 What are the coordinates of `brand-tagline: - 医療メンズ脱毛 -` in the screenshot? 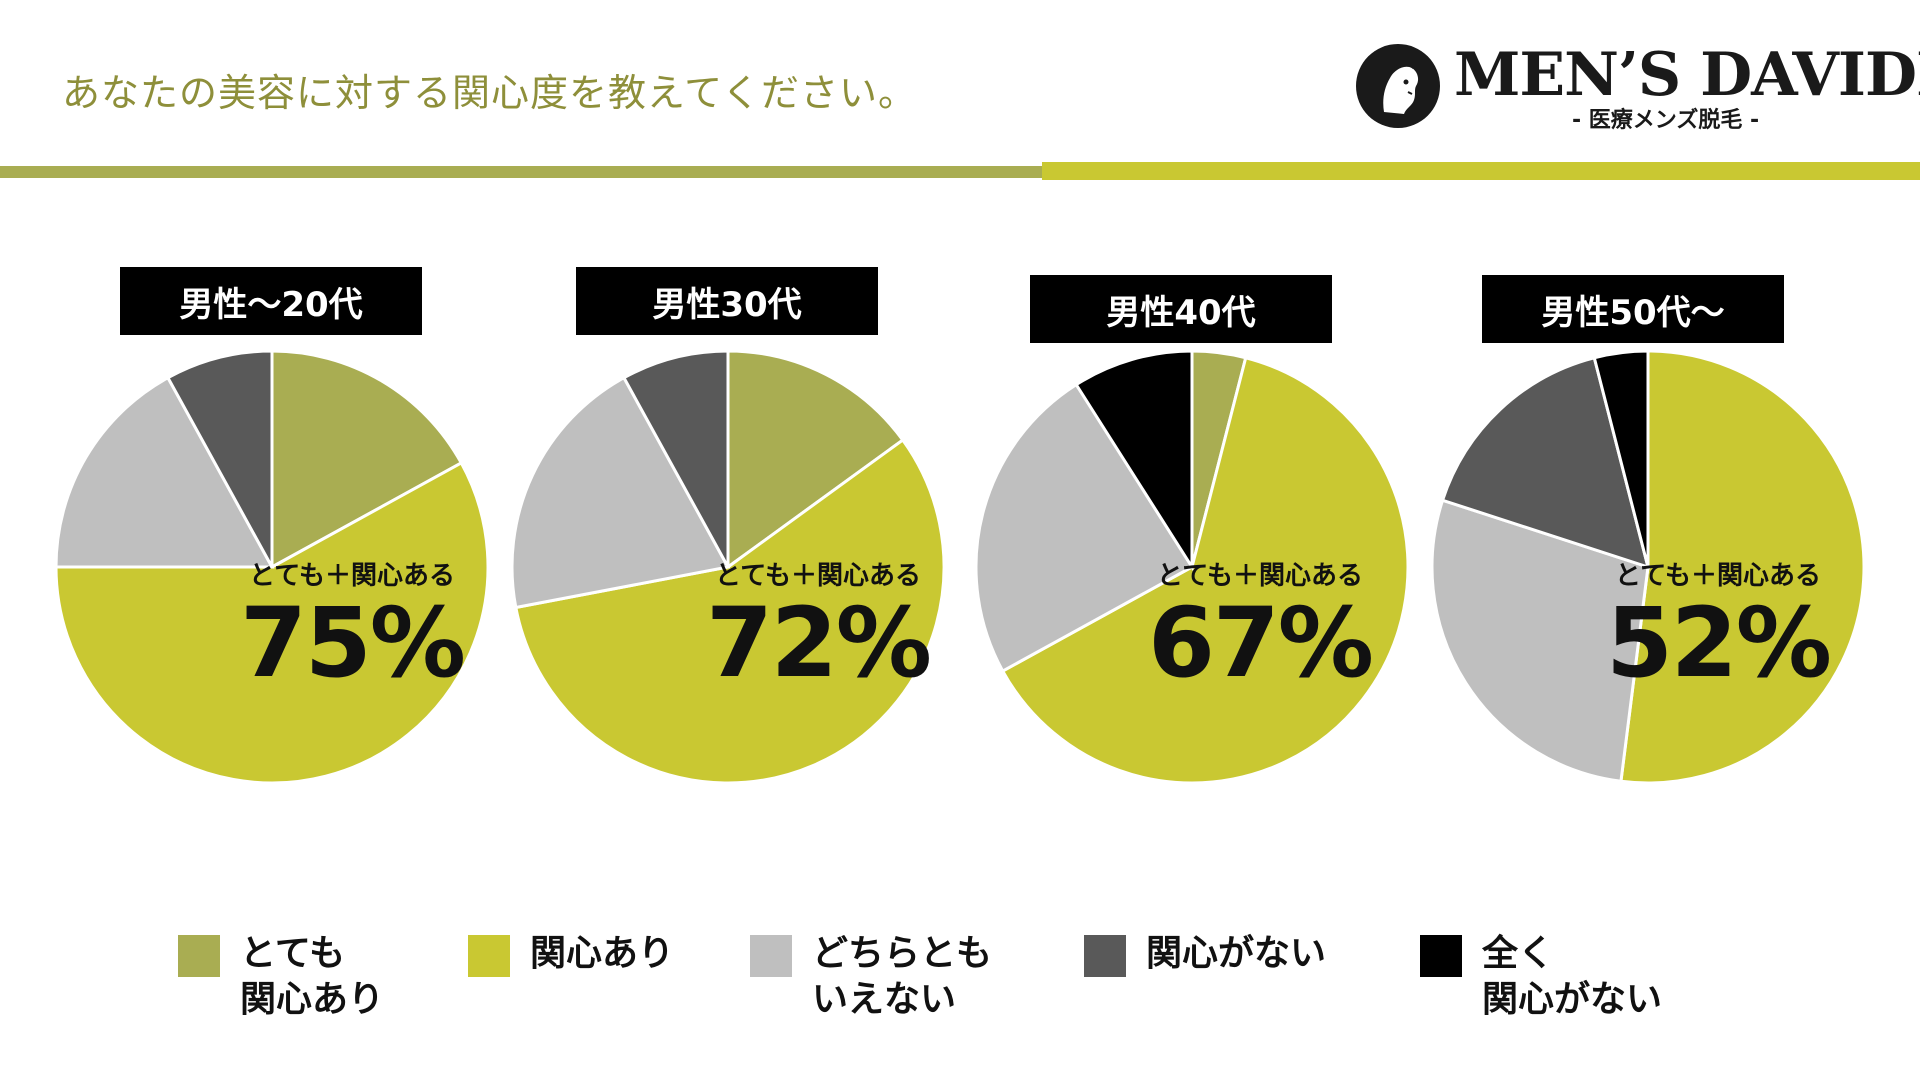 It's located at (1666, 120).